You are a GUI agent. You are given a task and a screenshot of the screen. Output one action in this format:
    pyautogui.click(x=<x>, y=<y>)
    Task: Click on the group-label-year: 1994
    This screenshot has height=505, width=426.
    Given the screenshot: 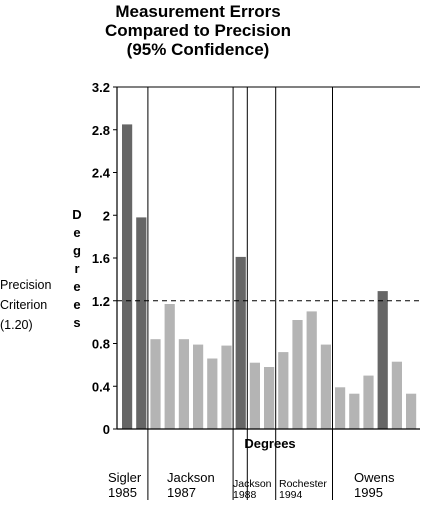 What is the action you would take?
    pyautogui.click(x=291, y=494)
    